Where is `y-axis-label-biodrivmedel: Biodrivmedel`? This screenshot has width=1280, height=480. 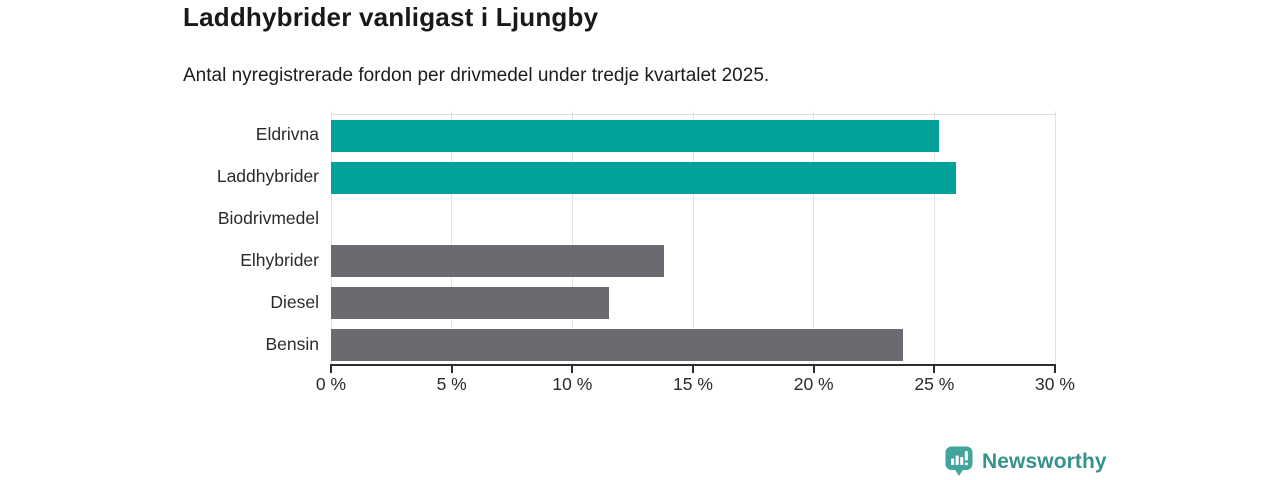
y-axis-label-biodrivmedel: Biodrivmedel is located at coordinates (268, 218).